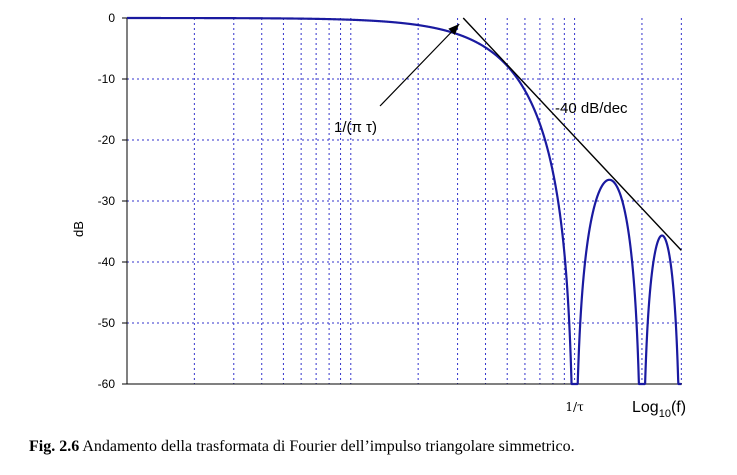 Image resolution: width=737 pixels, height=475 pixels. I want to click on y-tick-label: -10, so click(107, 79).